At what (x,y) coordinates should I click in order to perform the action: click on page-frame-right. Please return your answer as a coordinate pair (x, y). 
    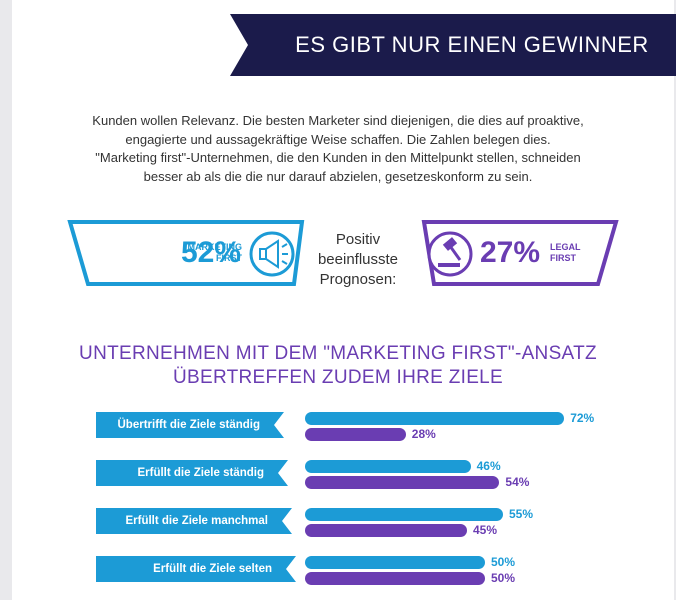
    Looking at the image, I should click on (675, 300).